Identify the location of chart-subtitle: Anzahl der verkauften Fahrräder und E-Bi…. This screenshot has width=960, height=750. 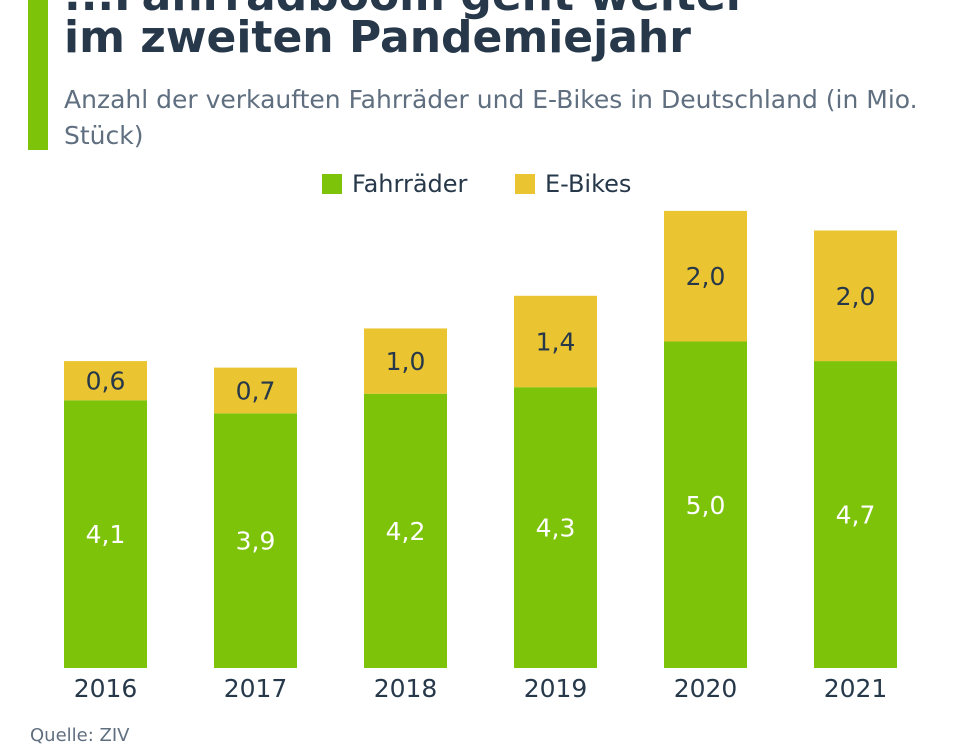
(491, 117).